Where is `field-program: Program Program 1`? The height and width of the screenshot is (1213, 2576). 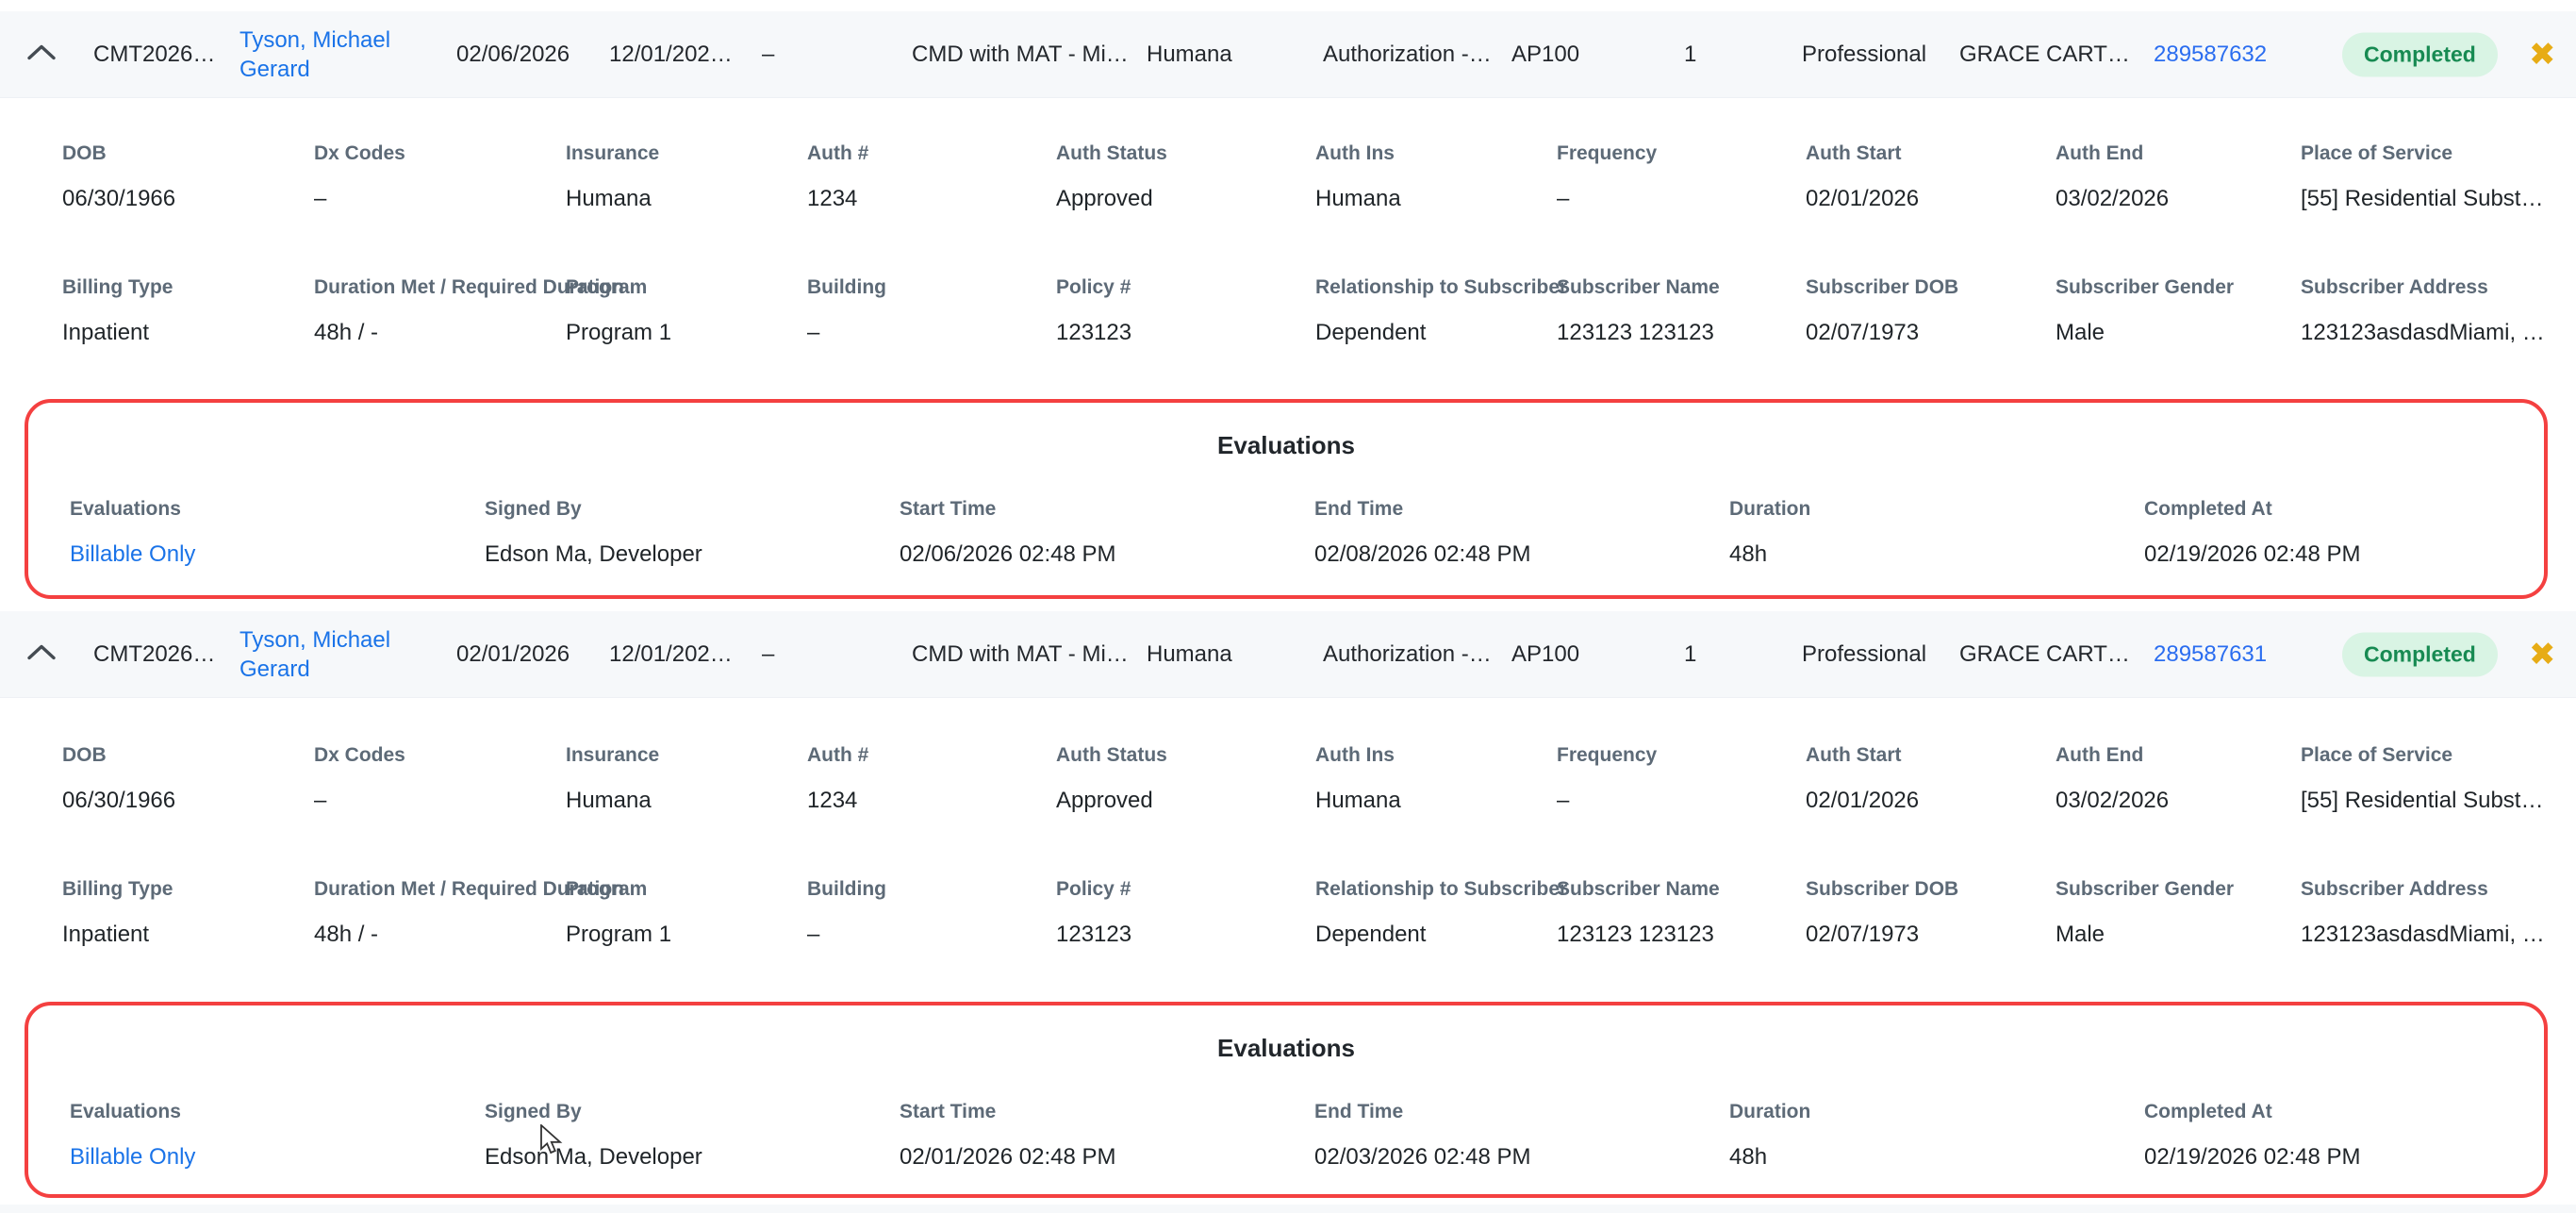 field-program: Program Program 1 is located at coordinates (689, 913).